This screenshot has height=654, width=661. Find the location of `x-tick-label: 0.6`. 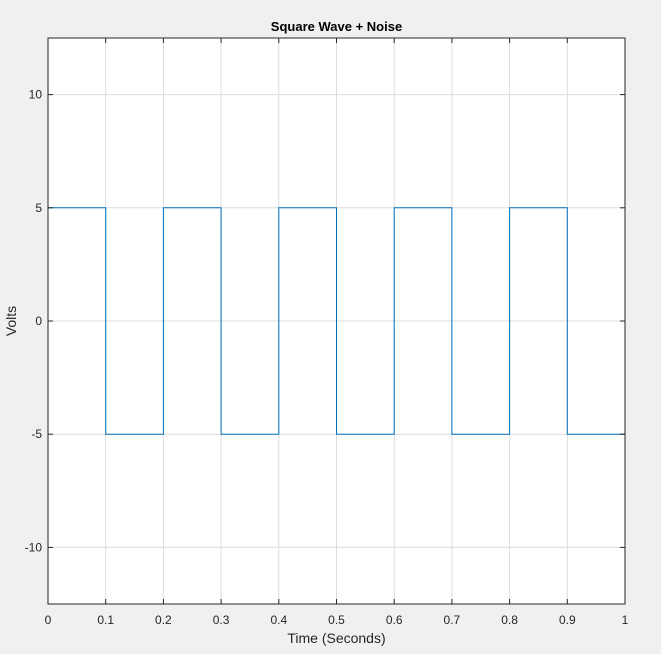

x-tick-label: 0.6 is located at coordinates (394, 620).